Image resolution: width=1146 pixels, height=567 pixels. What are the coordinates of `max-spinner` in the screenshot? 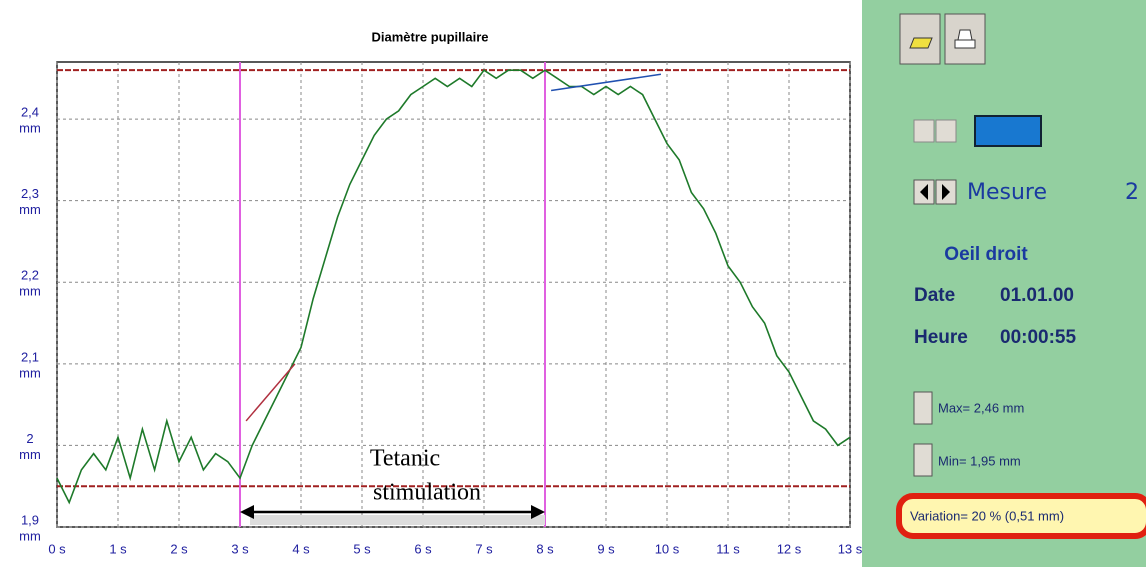 It's located at (923, 408).